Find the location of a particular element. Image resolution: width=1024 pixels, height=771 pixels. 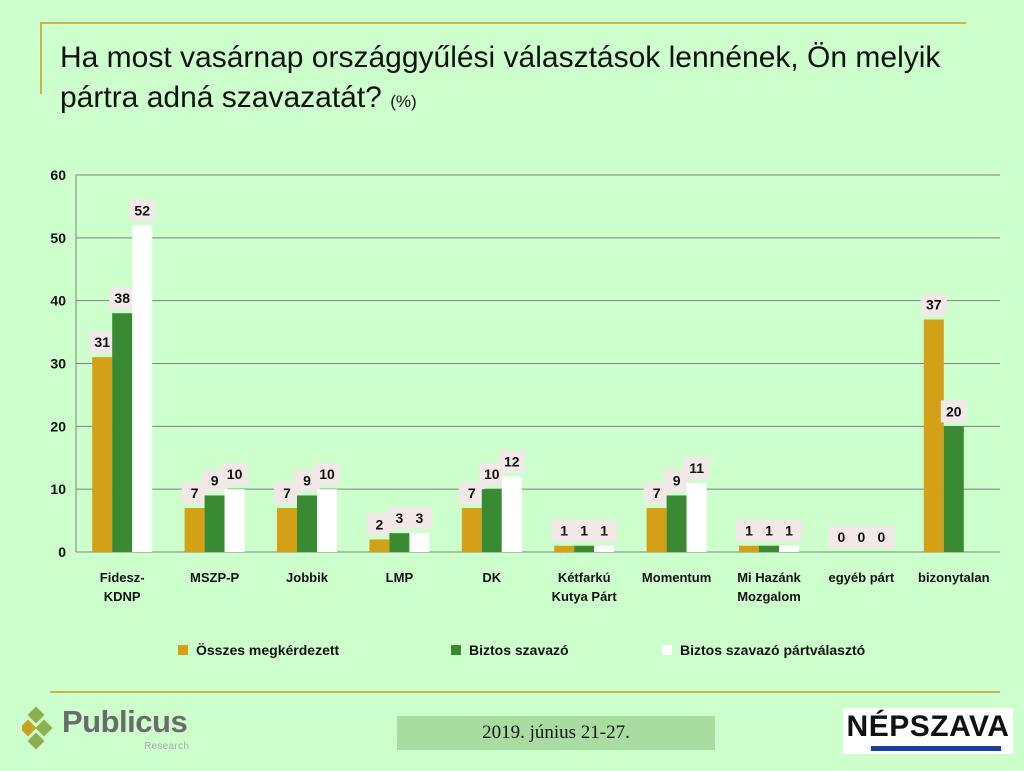

x-tick-label: bizonytalan is located at coordinates (954, 577).